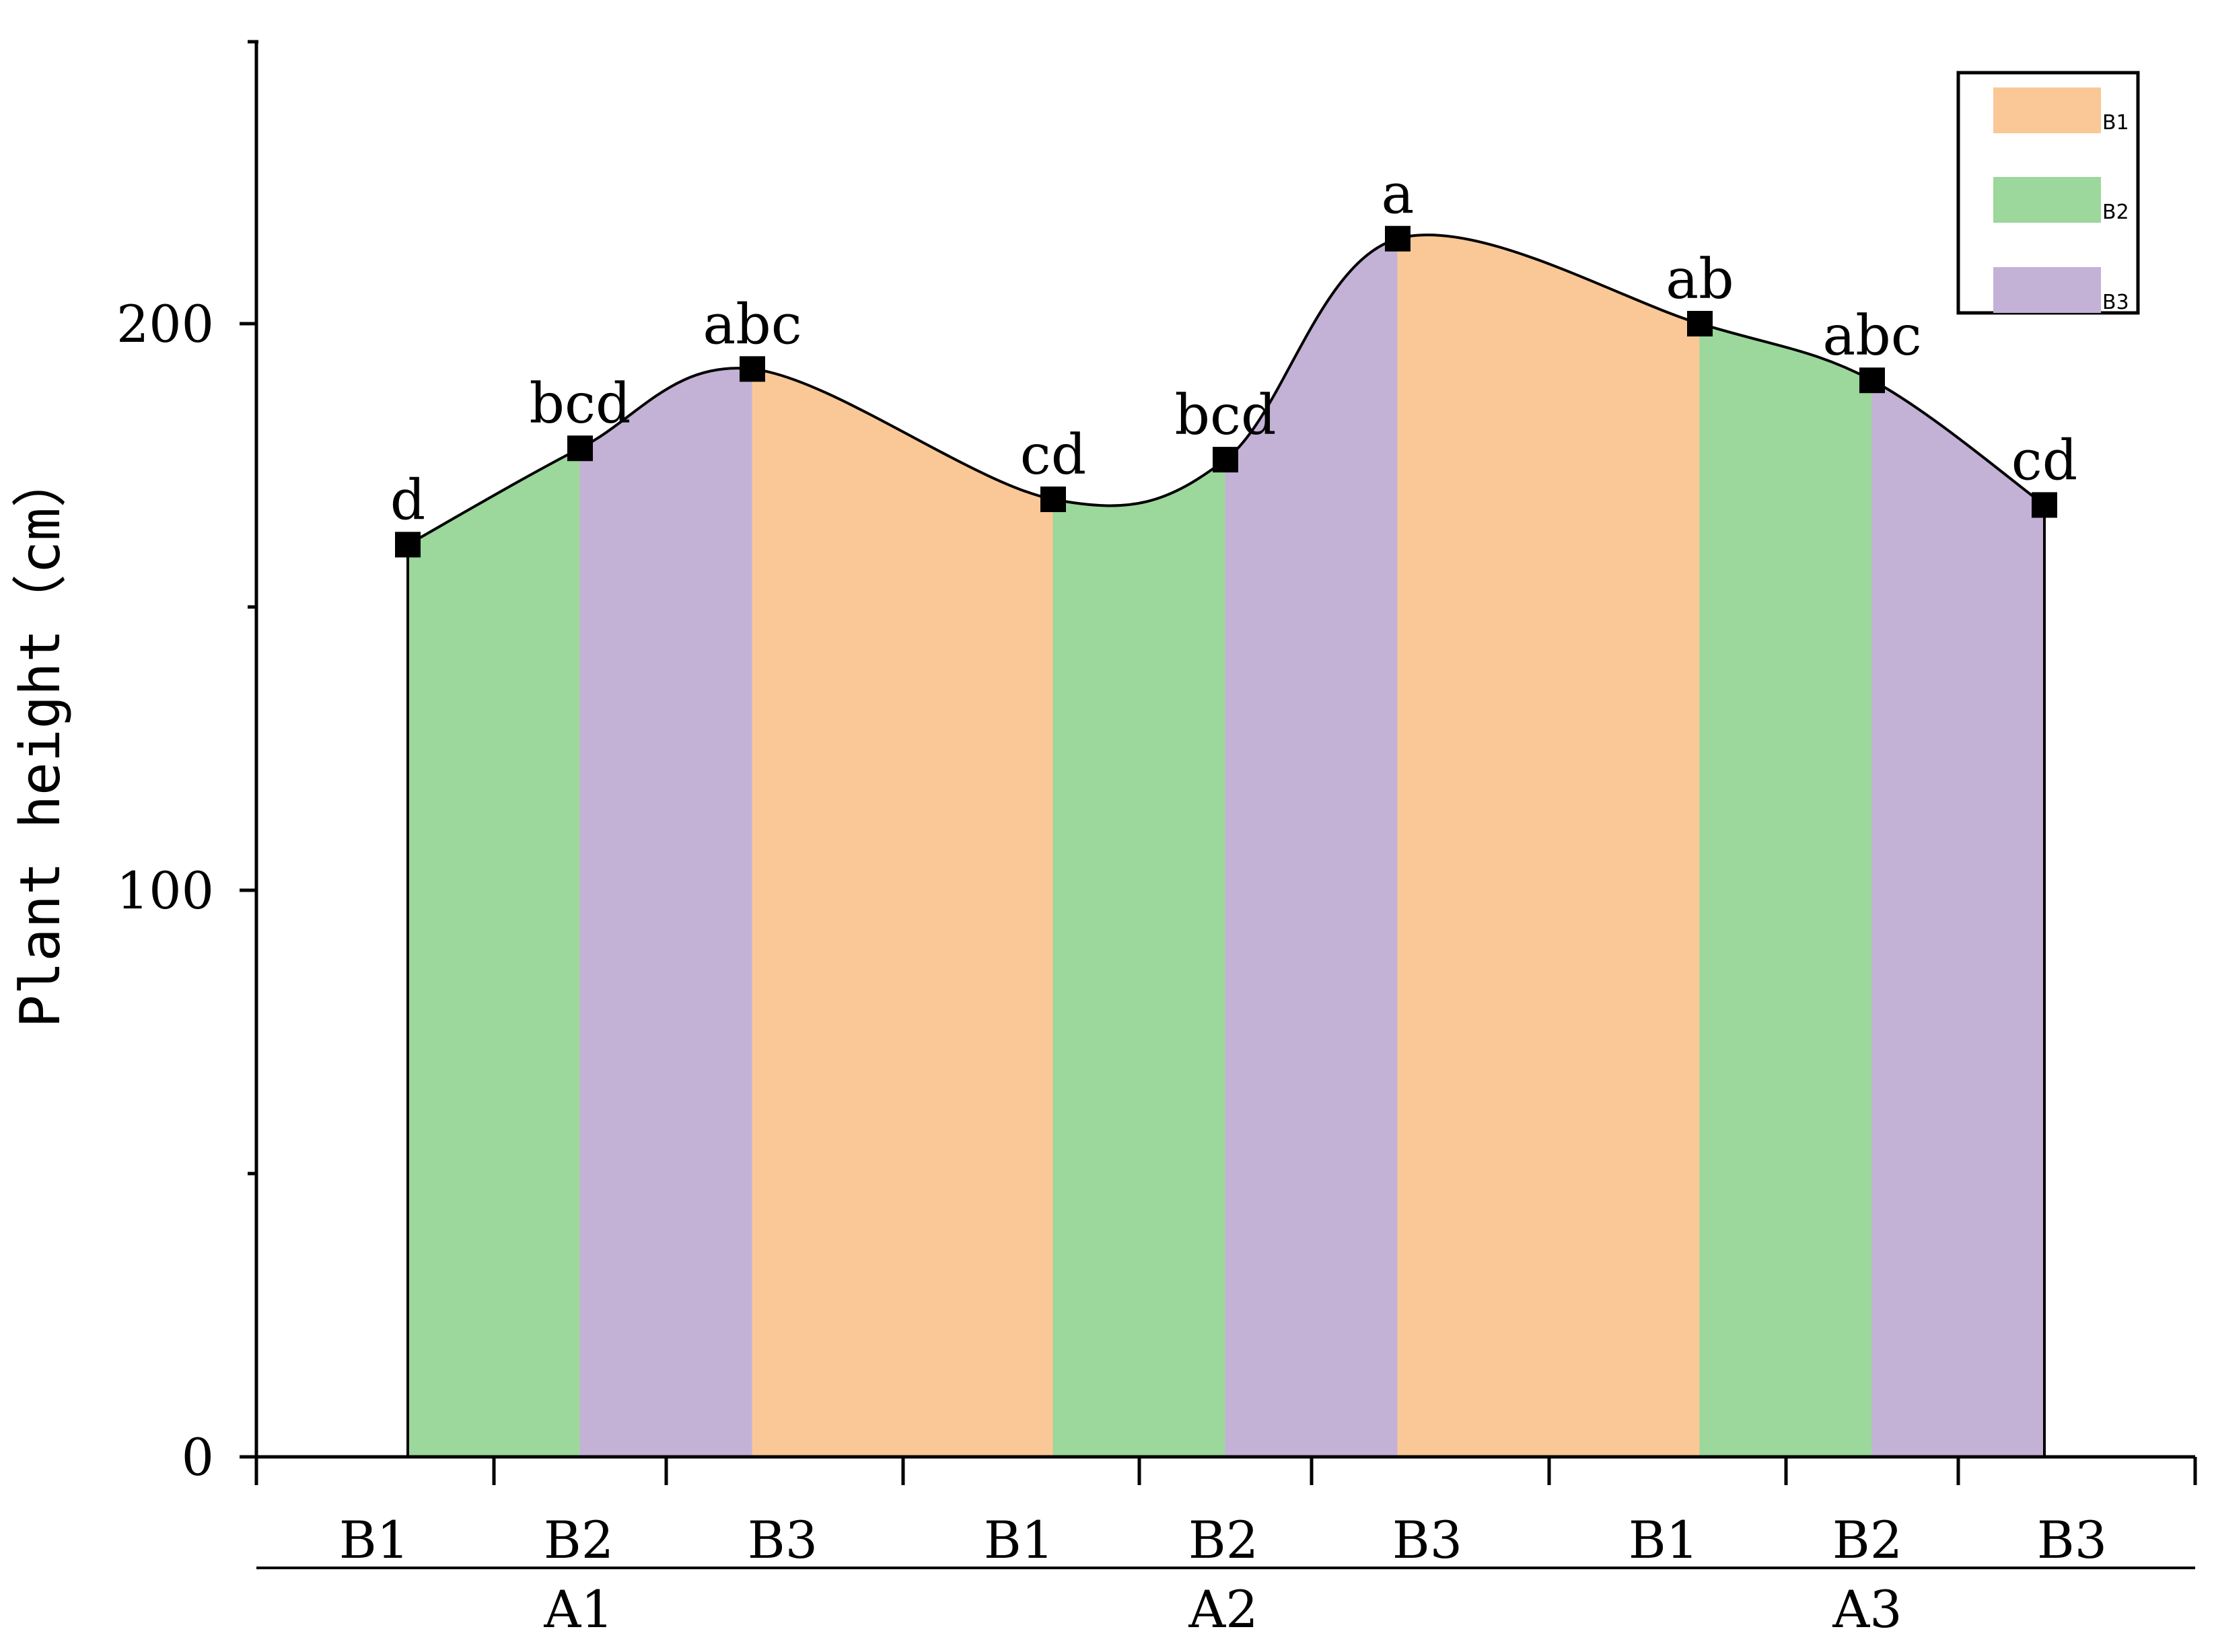  Describe the element at coordinates (2047, 200) in the screenshot. I see `legend-swatch-b2` at that location.